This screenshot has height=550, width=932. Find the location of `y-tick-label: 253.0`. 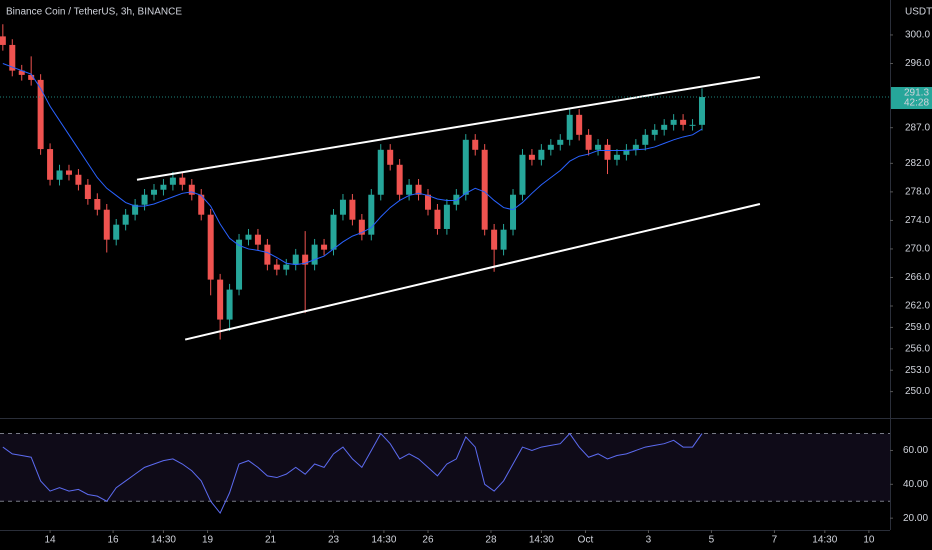

y-tick-label: 253.0 is located at coordinates (917, 370).